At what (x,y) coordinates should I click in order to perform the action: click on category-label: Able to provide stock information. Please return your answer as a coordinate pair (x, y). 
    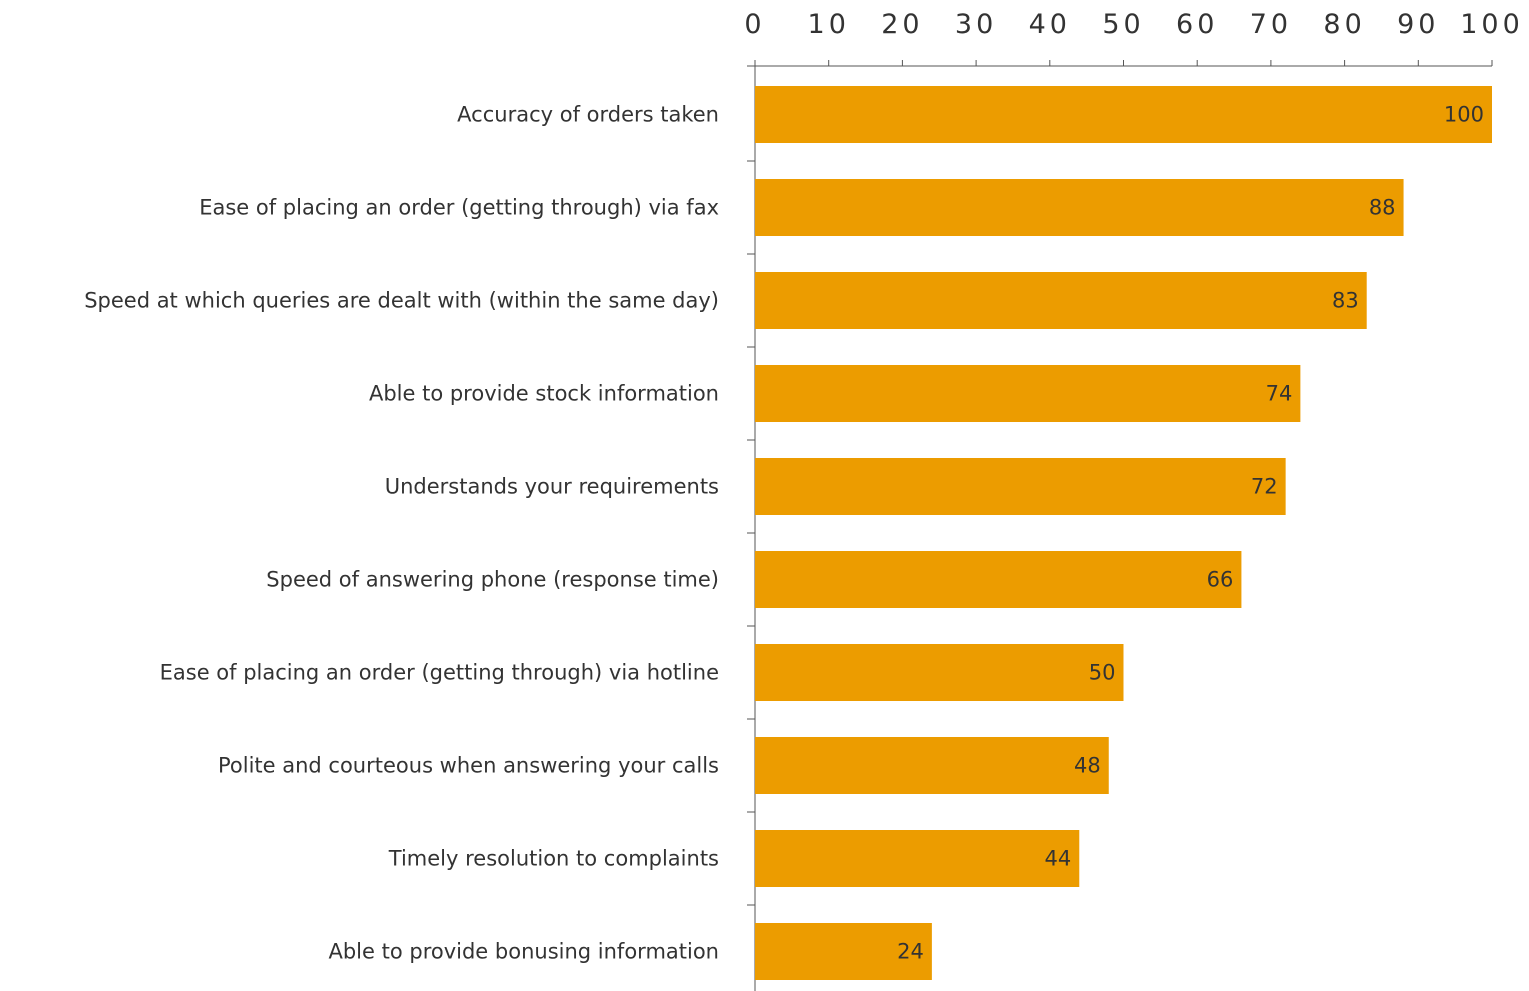
    Looking at the image, I should click on (544, 394).